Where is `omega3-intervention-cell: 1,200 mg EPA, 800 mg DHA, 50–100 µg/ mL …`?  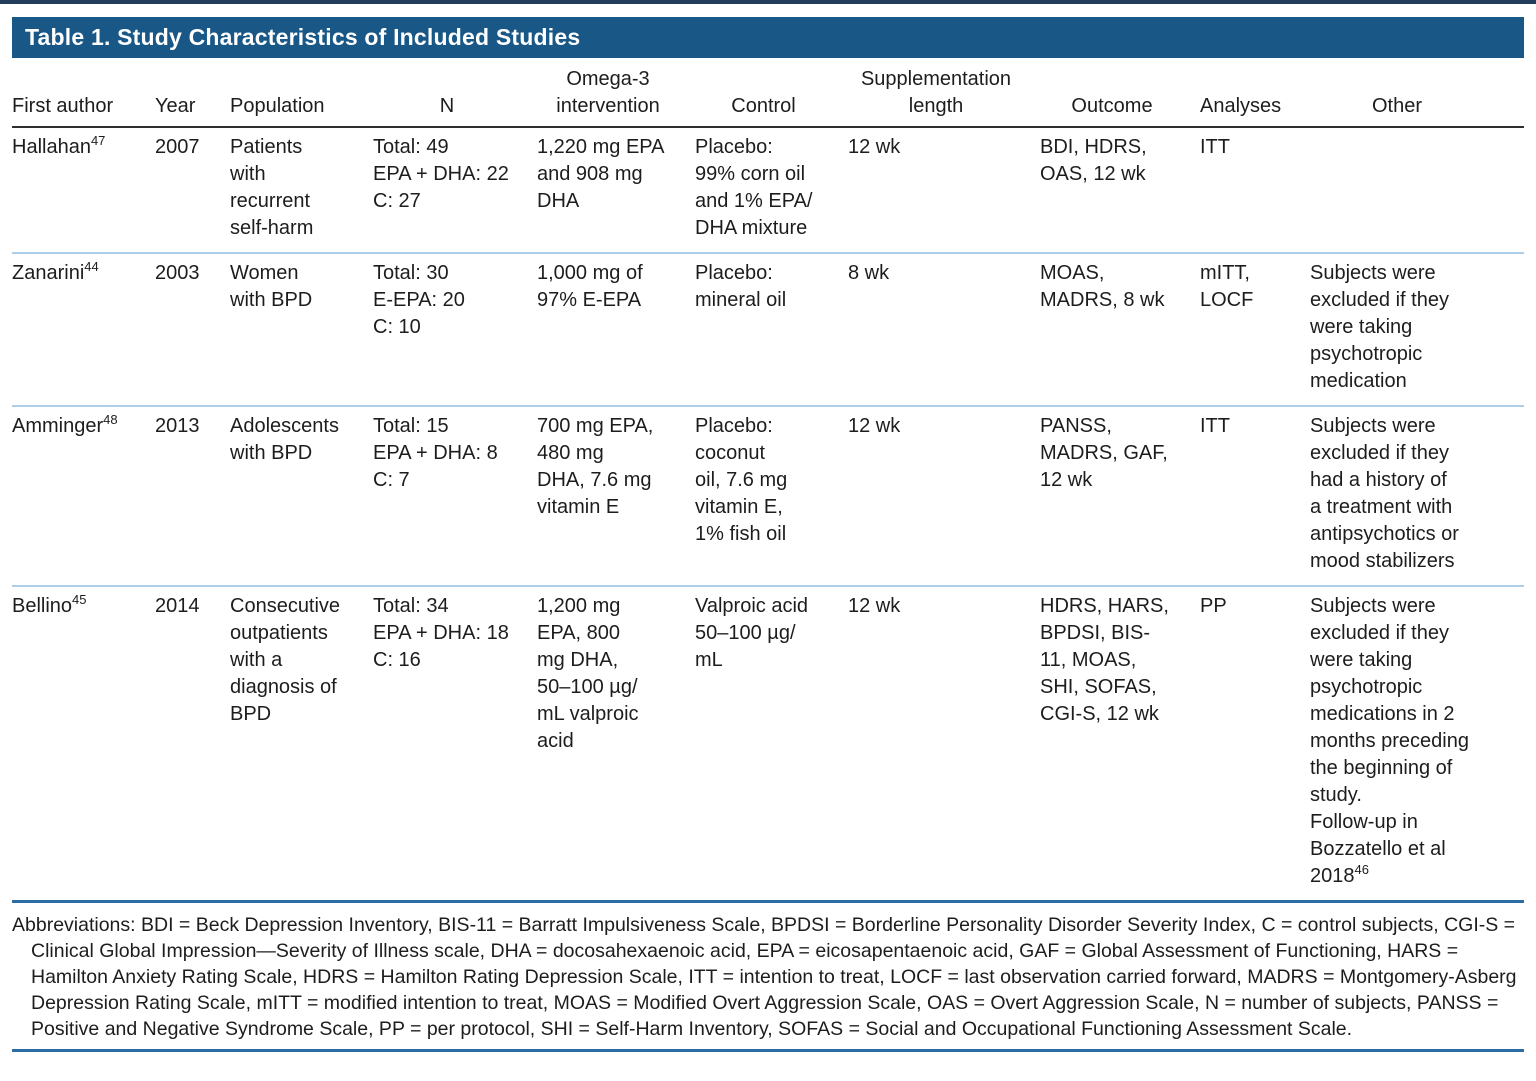
omega3-intervention-cell: 1,200 mg EPA, 800 mg DHA, 50–100 µg/ mL … is located at coordinates (588, 673).